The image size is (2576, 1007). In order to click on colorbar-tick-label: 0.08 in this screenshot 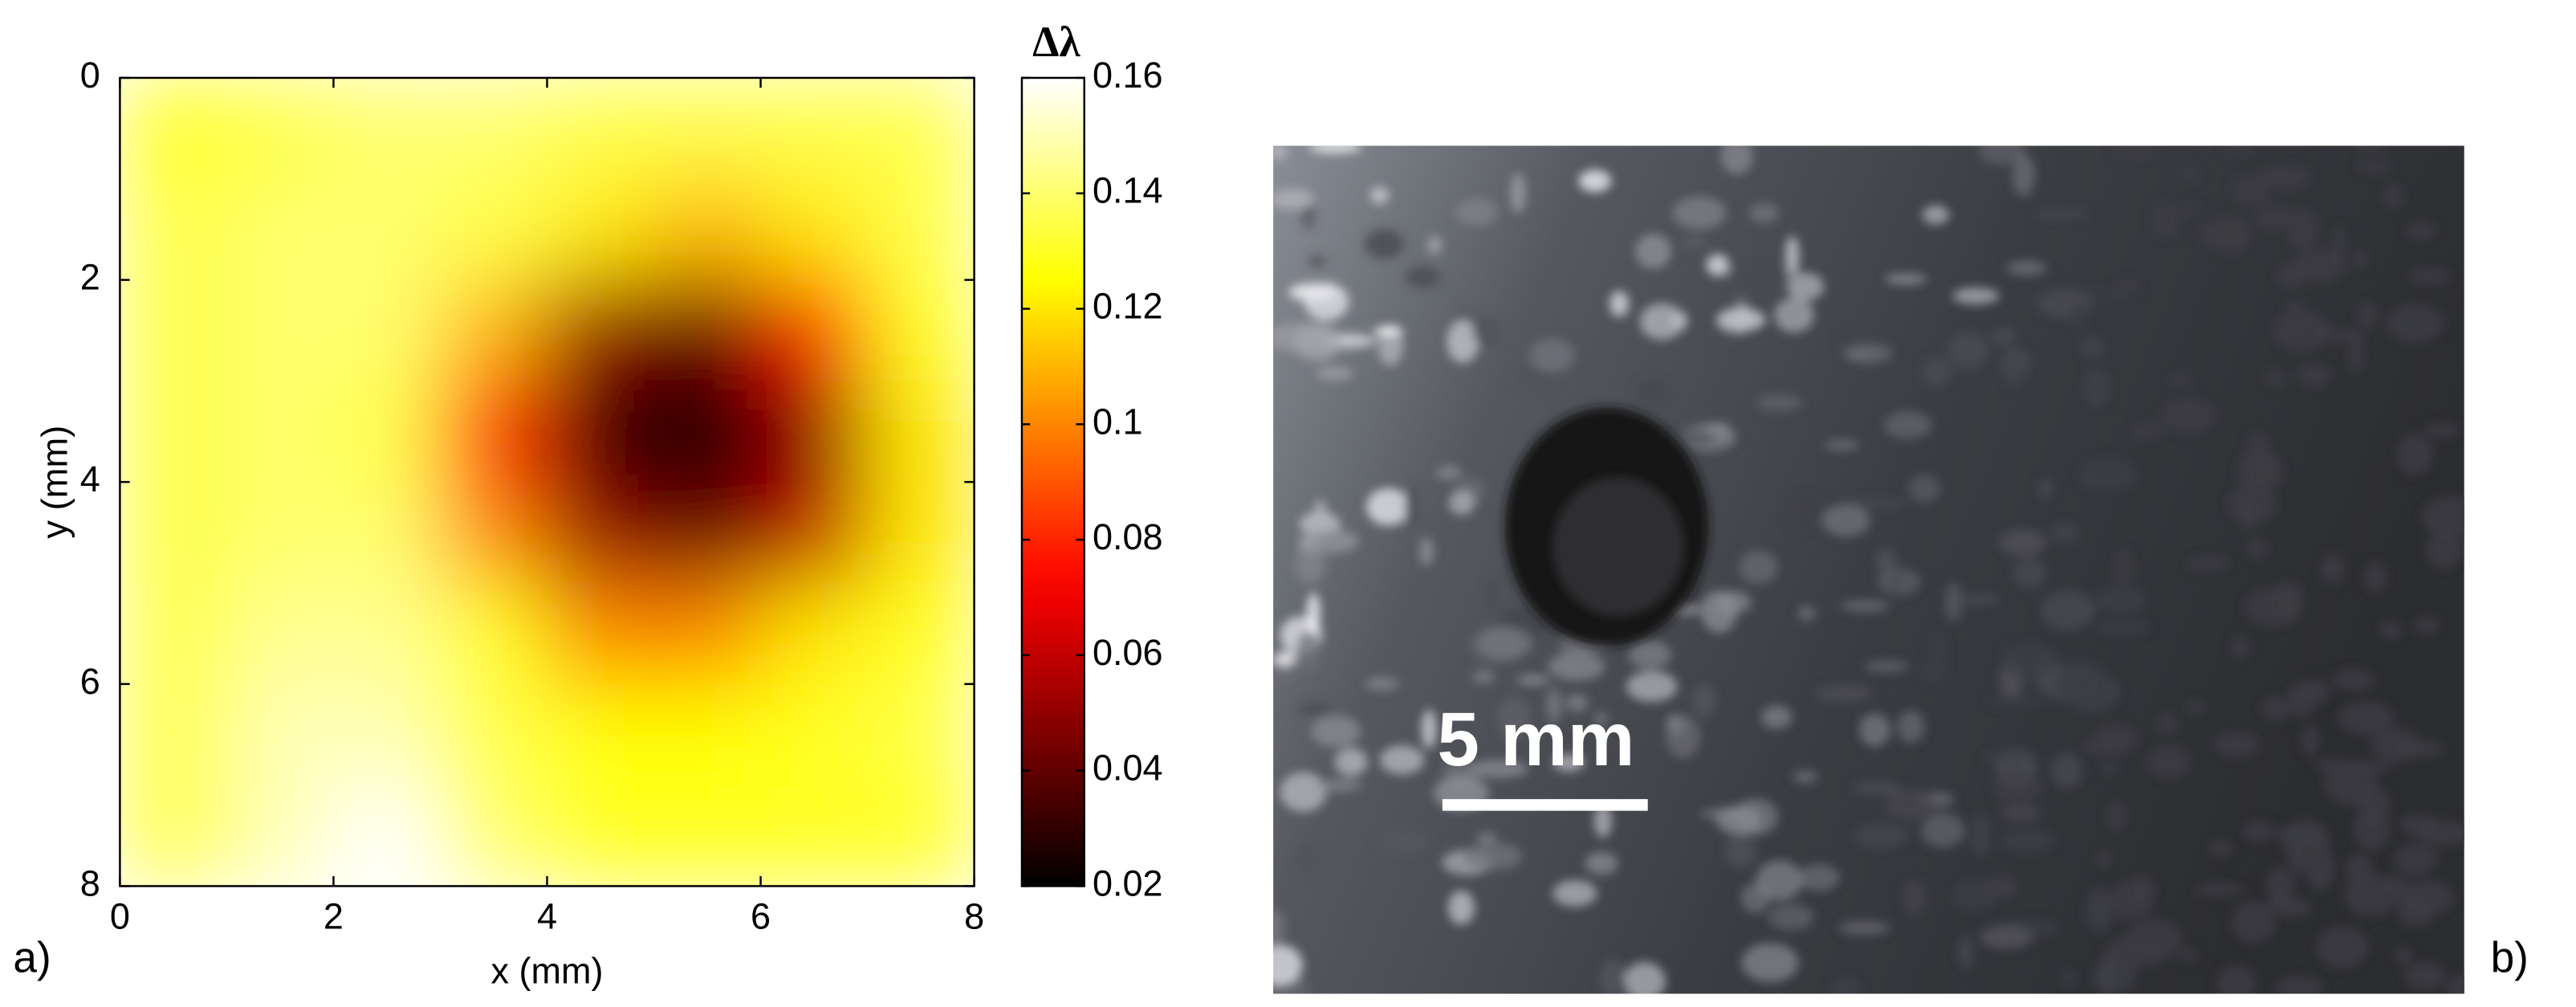, I will do `click(1128, 536)`.